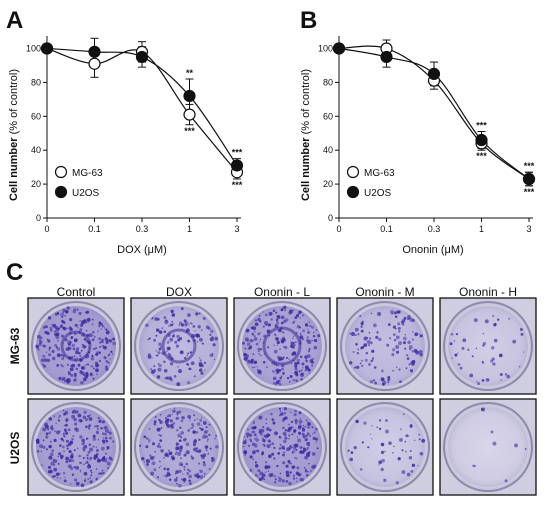 The width and height of the screenshot is (550, 505). Describe the element at coordinates (236, 229) in the screenshot. I see `chart-a-xtick-label: 3` at that location.